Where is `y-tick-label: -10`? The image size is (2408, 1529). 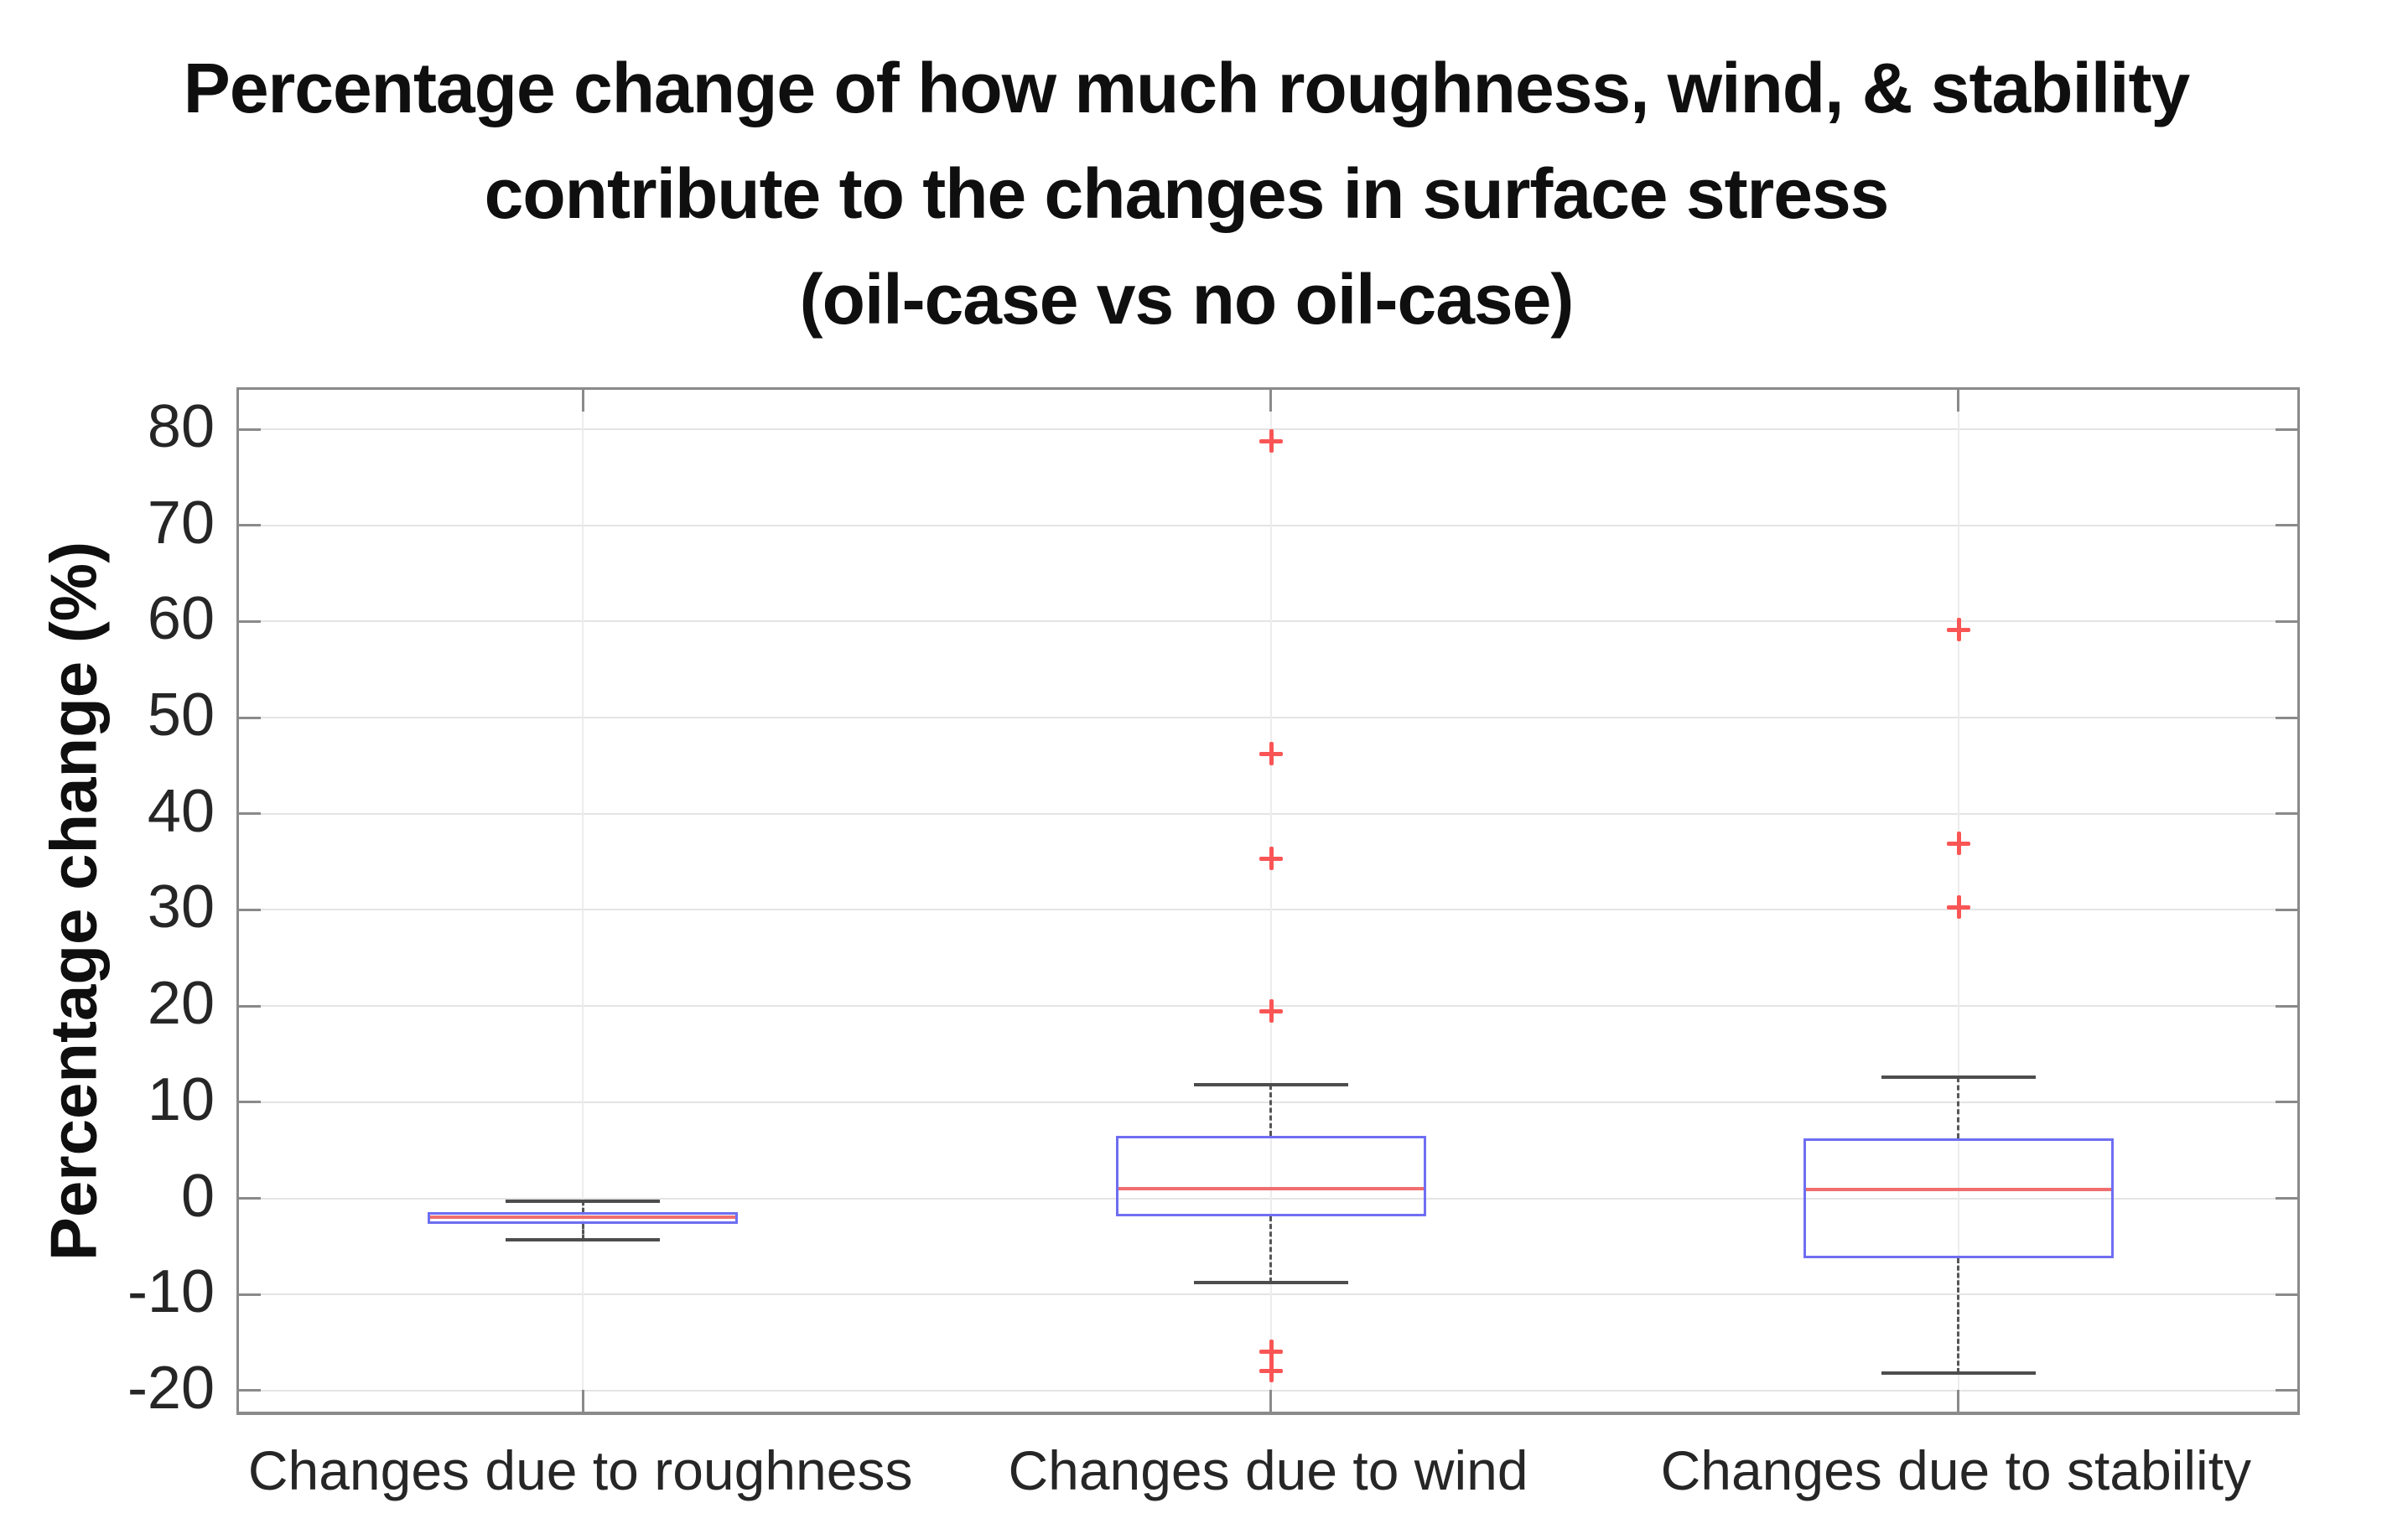
y-tick-label: -10 is located at coordinates (171, 1292).